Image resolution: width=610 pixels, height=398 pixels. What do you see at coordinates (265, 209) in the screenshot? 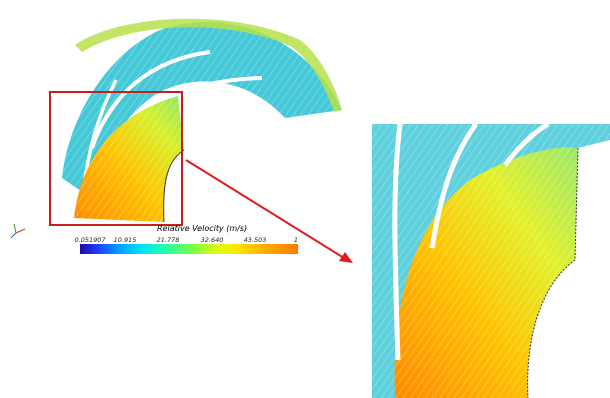
I see `zoom-arrow-shaft` at bounding box center [265, 209].